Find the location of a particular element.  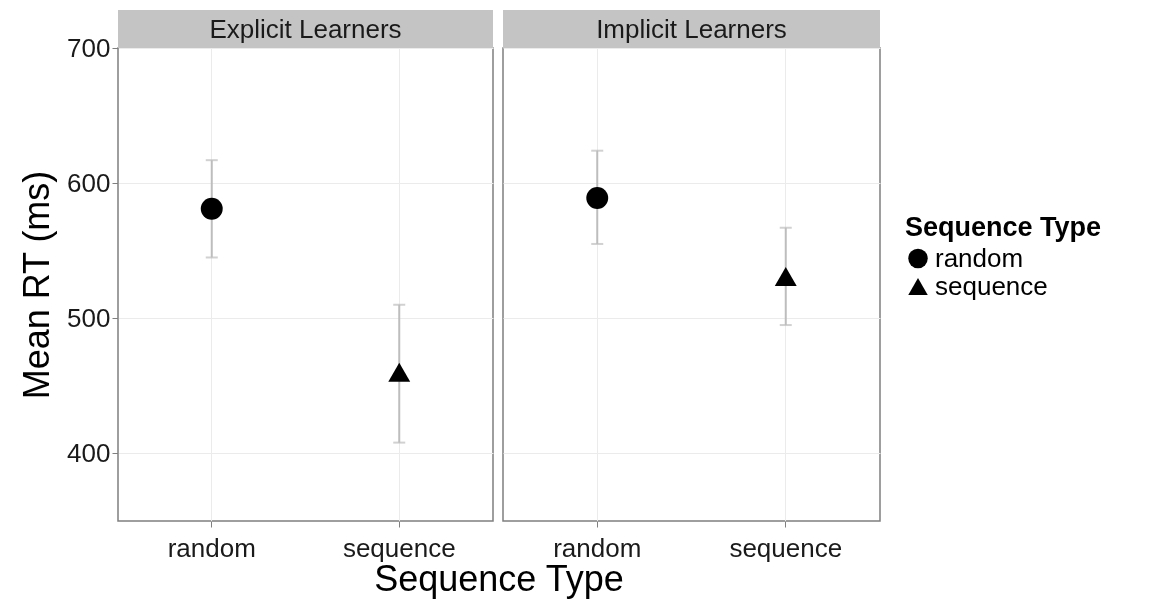

y-tick-label: 500 is located at coordinates (89, 317).